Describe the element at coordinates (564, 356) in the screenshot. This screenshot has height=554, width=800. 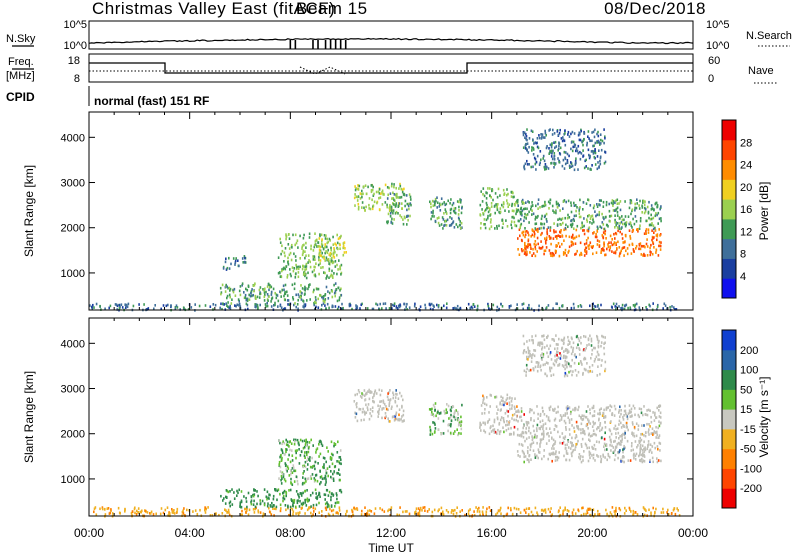
I see `vel-scatter-region` at that location.